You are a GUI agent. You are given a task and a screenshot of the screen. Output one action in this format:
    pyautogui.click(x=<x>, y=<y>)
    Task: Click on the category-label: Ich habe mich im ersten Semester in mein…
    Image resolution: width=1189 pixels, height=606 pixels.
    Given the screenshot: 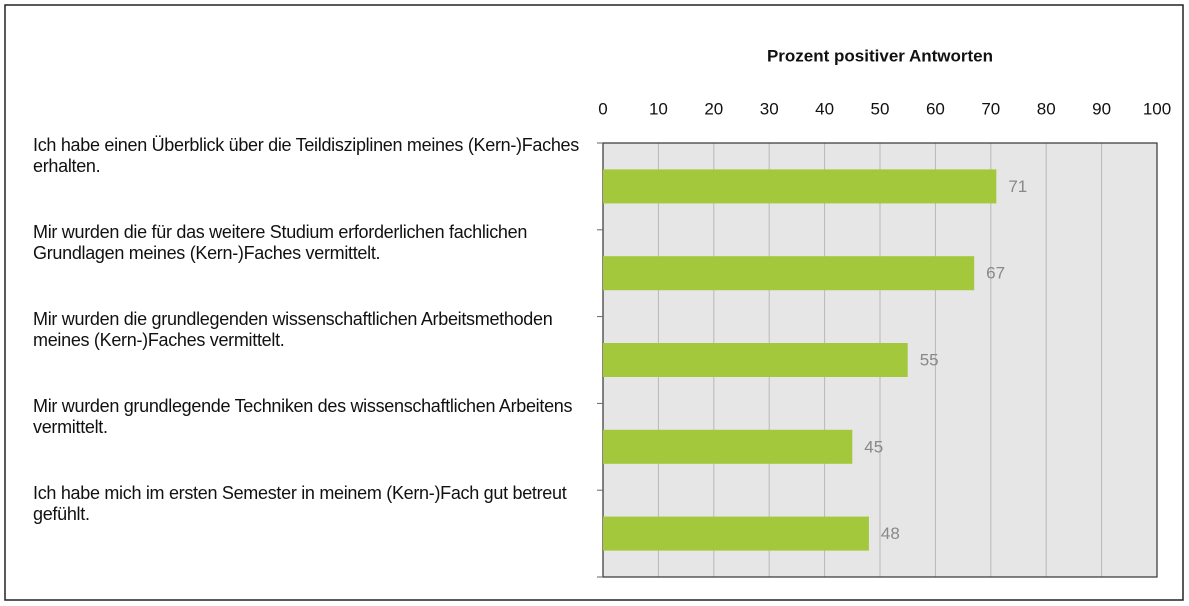 What is the action you would take?
    pyautogui.click(x=300, y=503)
    